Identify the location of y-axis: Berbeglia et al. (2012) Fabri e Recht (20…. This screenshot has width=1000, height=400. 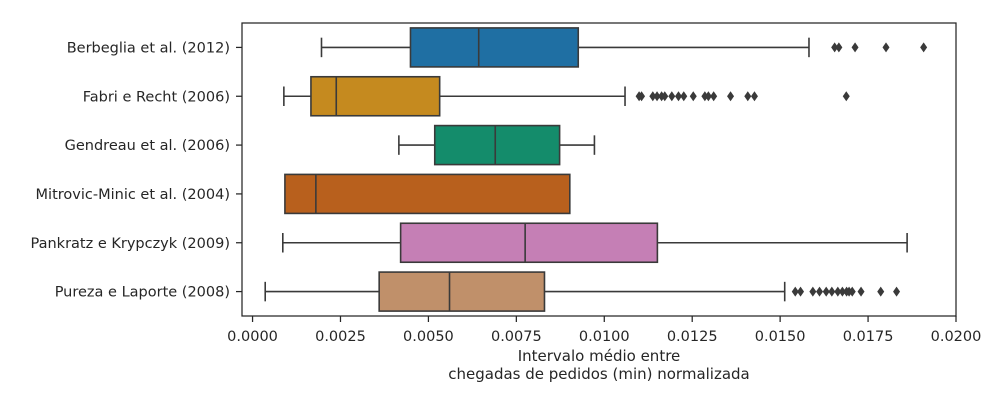
(136, 170).